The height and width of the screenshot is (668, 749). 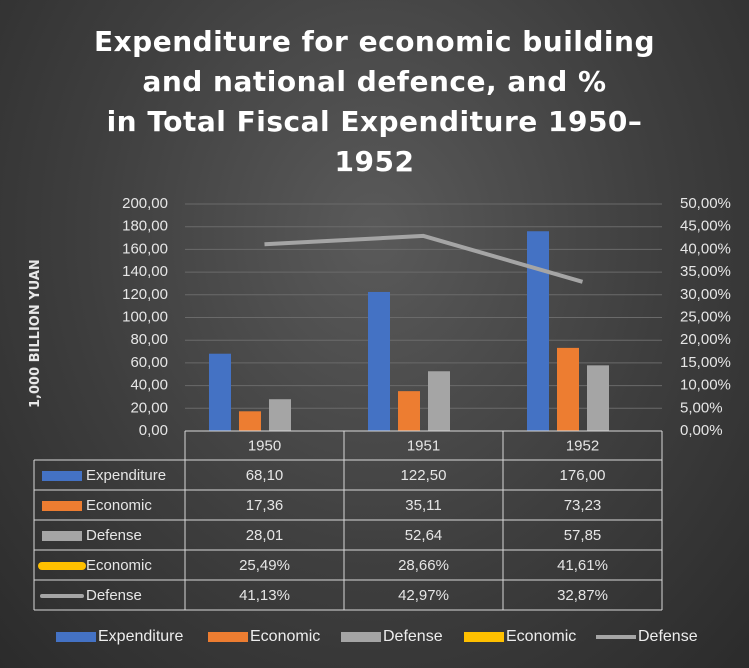 What do you see at coordinates (374, 41) in the screenshot?
I see `title-line-1: Expenditure for economic building` at bounding box center [374, 41].